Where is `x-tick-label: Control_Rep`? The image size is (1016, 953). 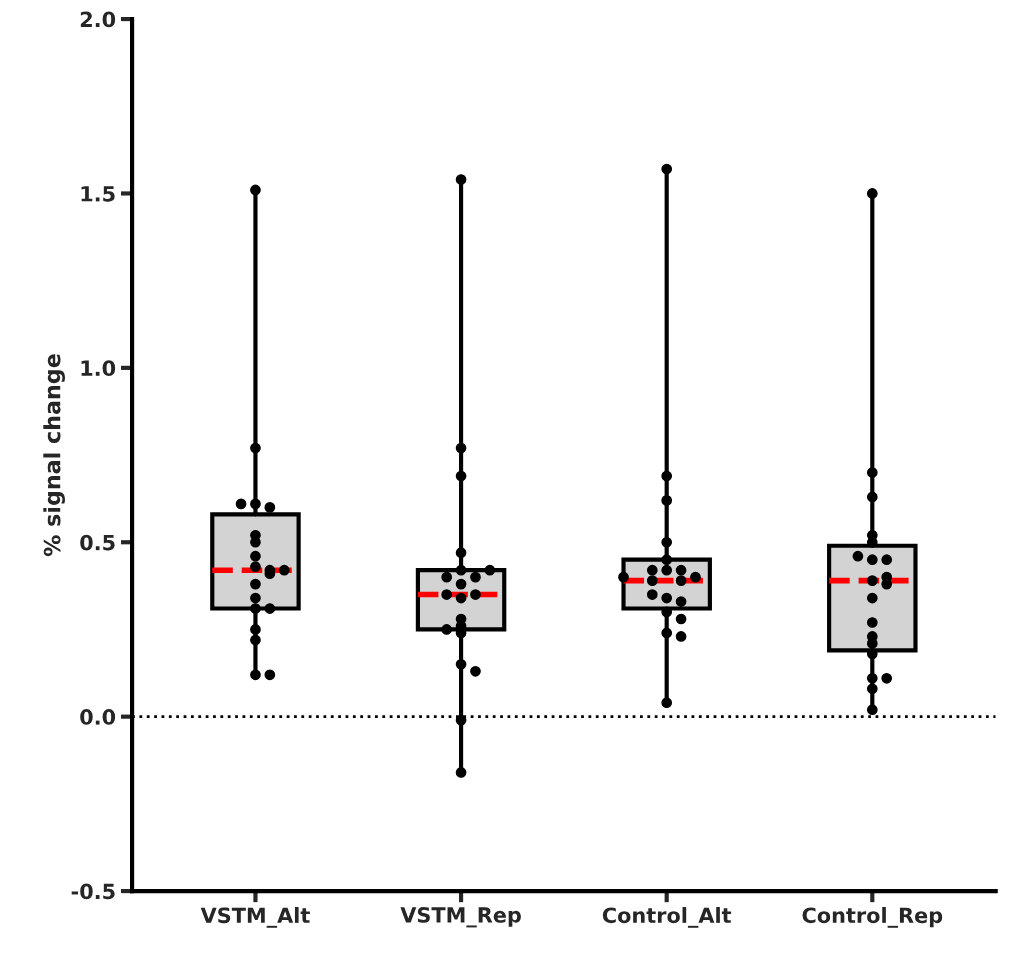
x-tick-label: Control_Rep is located at coordinates (872, 917).